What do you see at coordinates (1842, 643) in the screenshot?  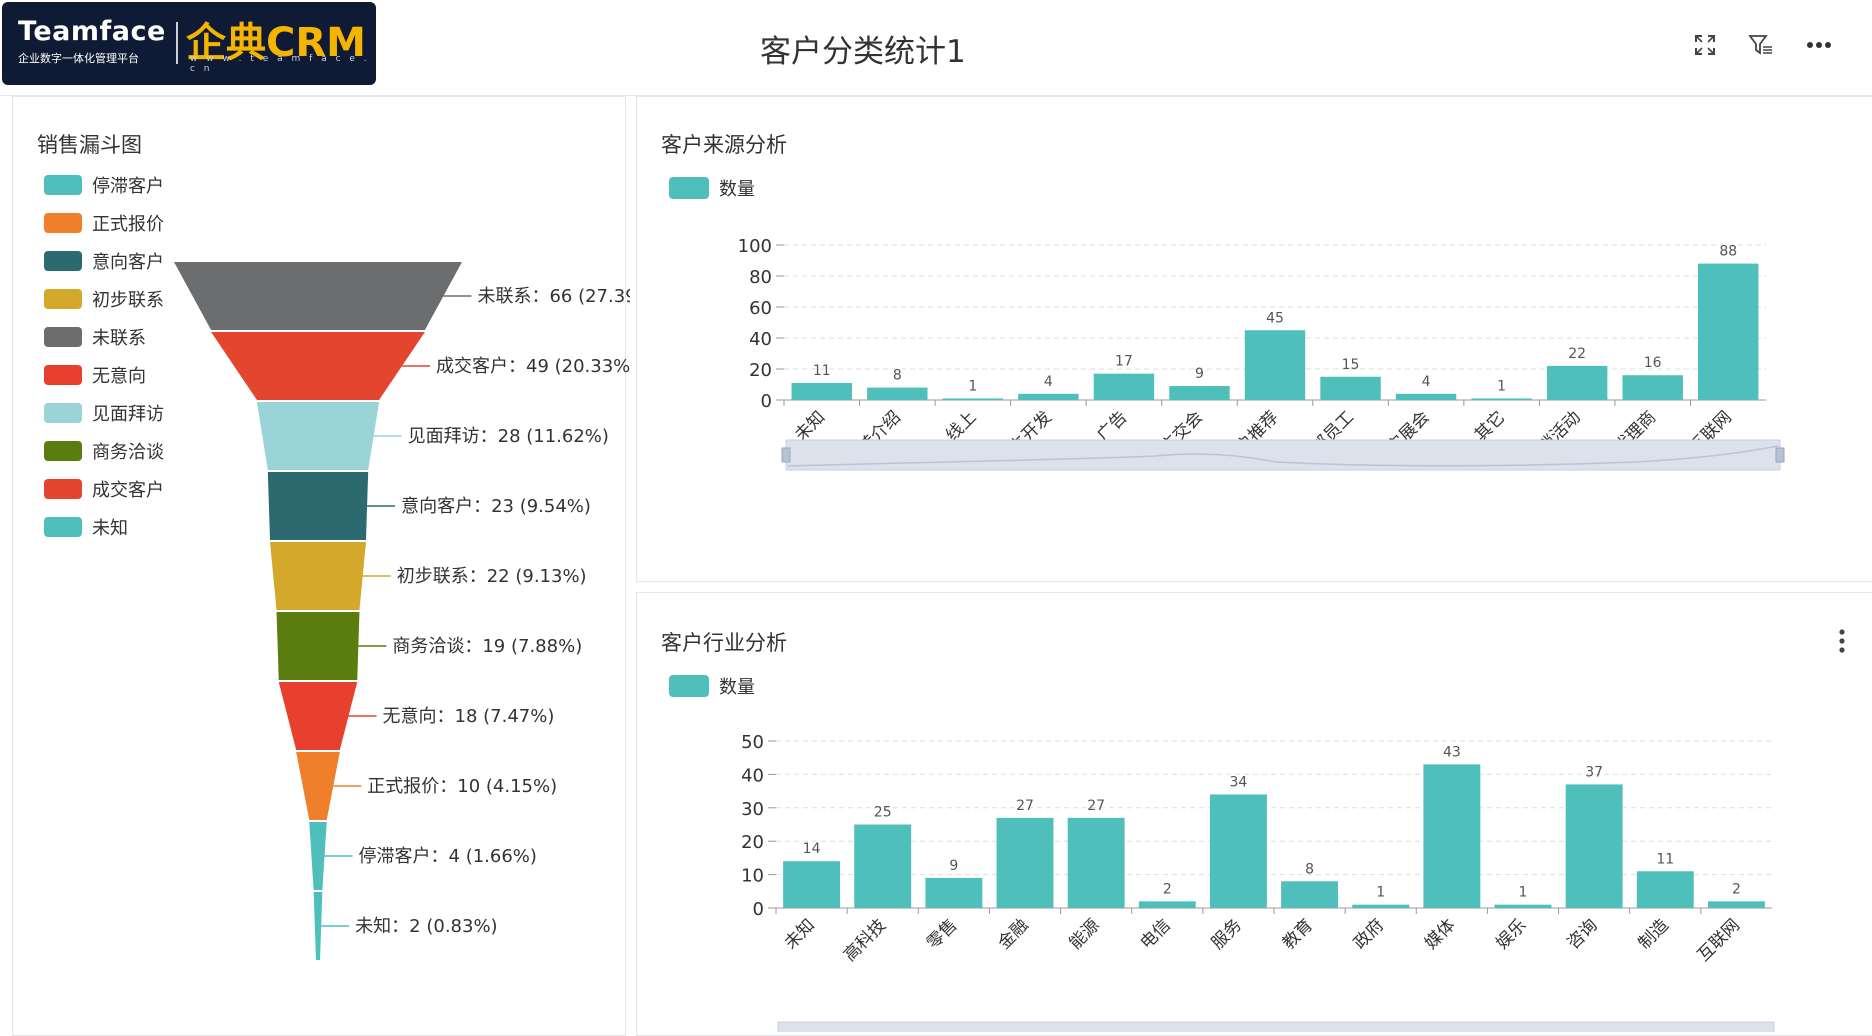 I see `panel-more-icon` at bounding box center [1842, 643].